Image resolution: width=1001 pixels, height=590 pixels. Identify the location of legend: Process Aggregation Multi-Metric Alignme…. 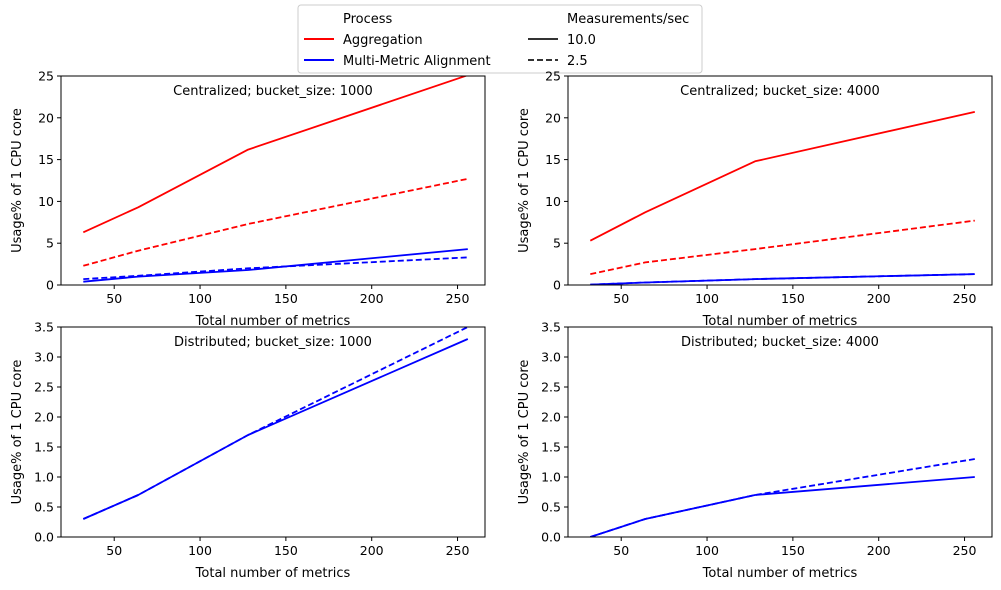
(500, 39).